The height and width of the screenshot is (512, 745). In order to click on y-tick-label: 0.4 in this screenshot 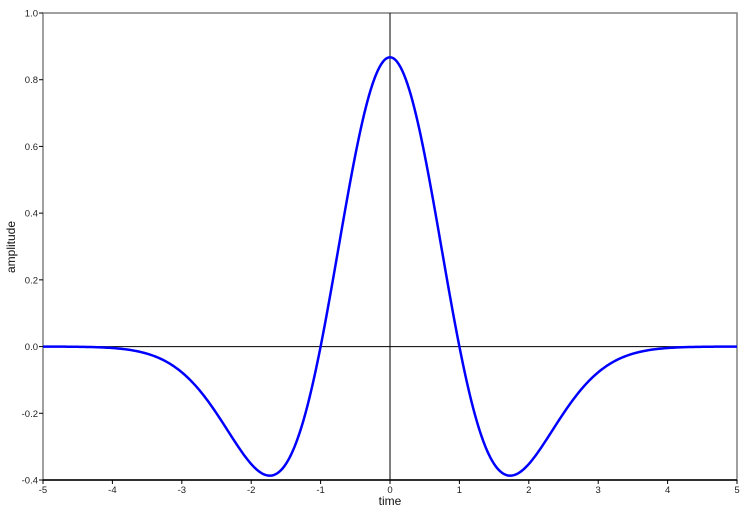, I will do `click(31, 214)`.